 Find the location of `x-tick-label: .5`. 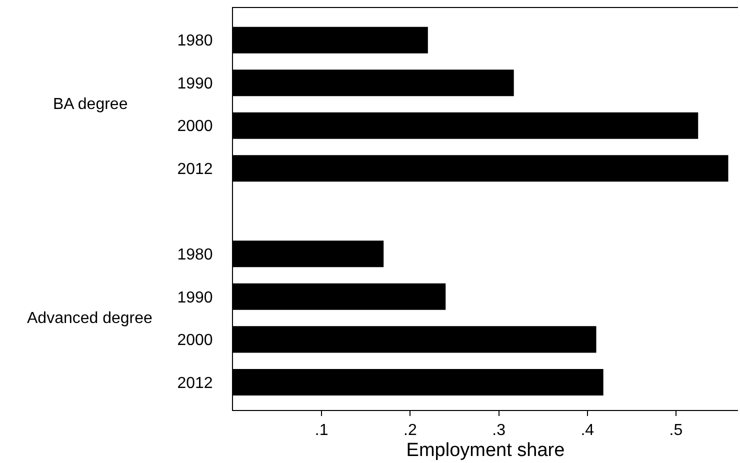

x-tick-label: .5 is located at coordinates (676, 431).